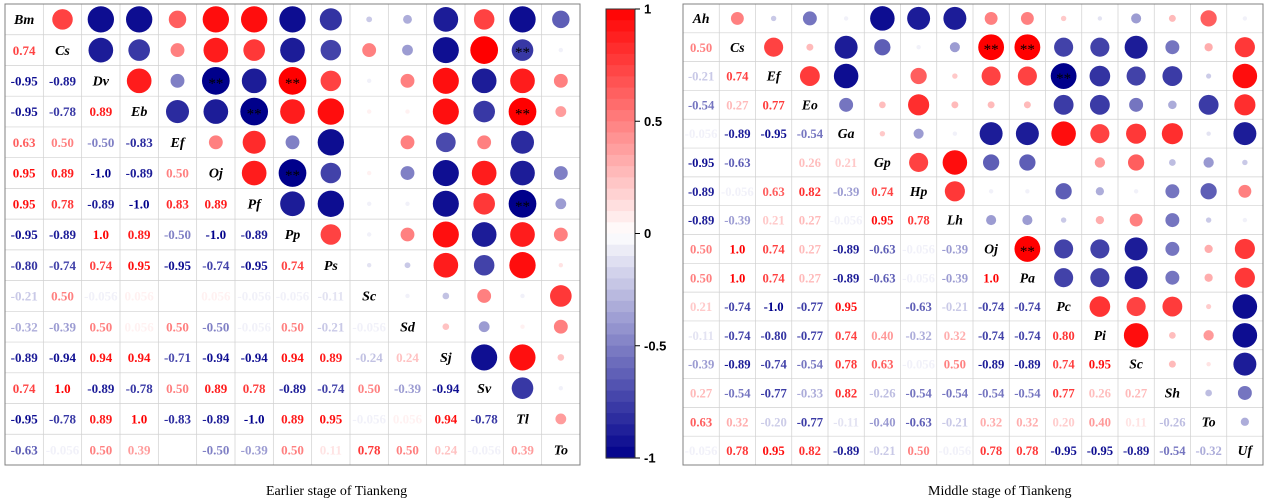  What do you see at coordinates (407, 357) in the screenshot?
I see `coefficient-label: 0.24` at bounding box center [407, 357].